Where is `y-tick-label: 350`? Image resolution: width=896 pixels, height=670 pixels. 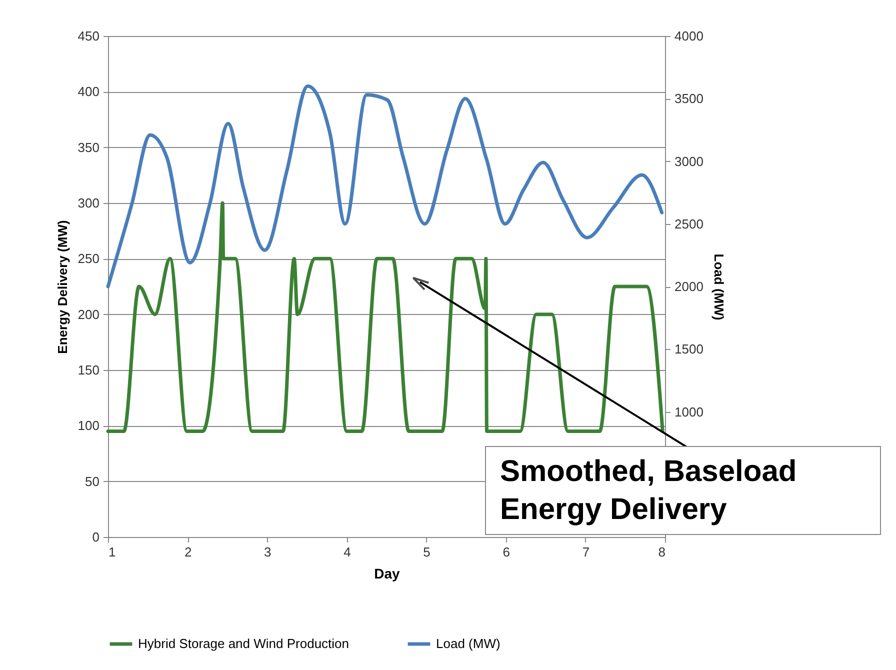 y-tick-label: 350 is located at coordinates (89, 147).